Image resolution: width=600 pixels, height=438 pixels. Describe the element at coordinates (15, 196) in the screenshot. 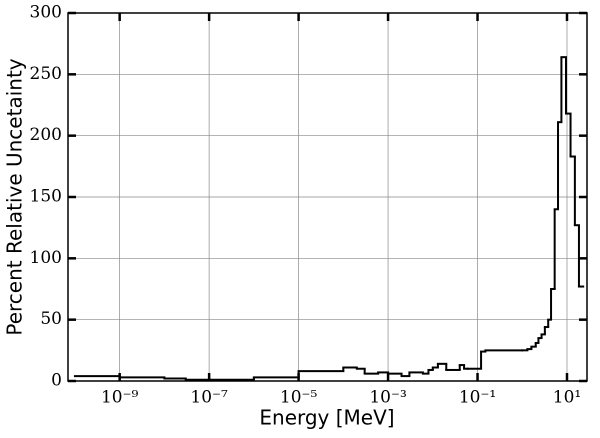

I see `y-axis-label: Percent Relative Uncetainty` at that location.